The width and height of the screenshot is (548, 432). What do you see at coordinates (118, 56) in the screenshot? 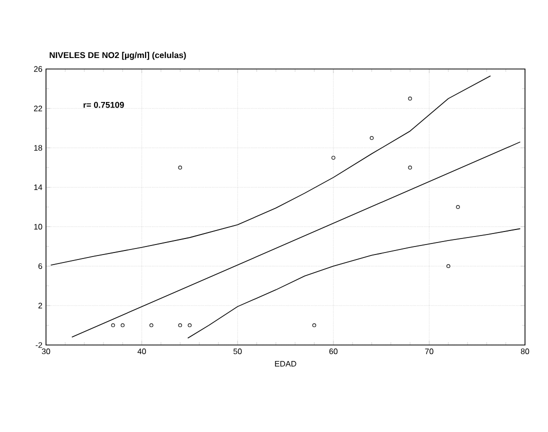
I see `chart-title: NIVELES DE NO2 [µg/ml] (celulas)` at bounding box center [118, 56].